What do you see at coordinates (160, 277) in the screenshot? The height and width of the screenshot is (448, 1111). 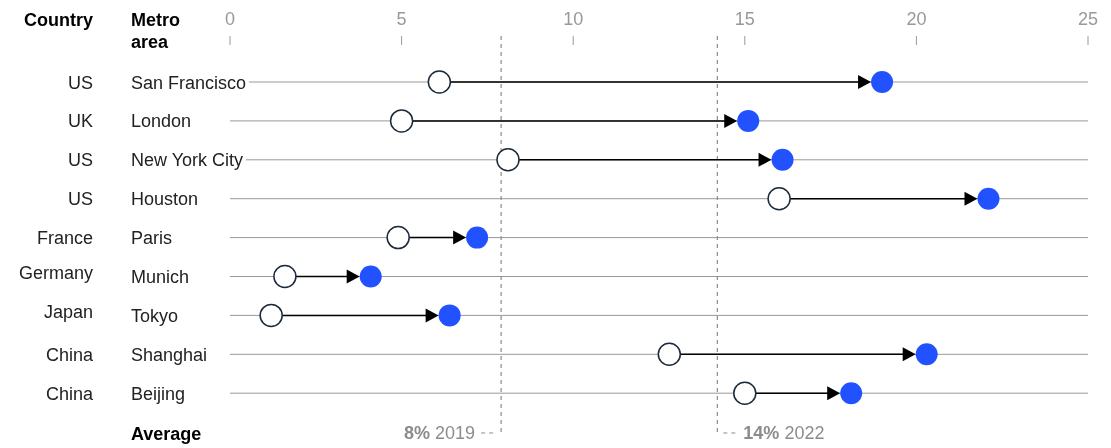 I see `y-tick-label: Munich` at bounding box center [160, 277].